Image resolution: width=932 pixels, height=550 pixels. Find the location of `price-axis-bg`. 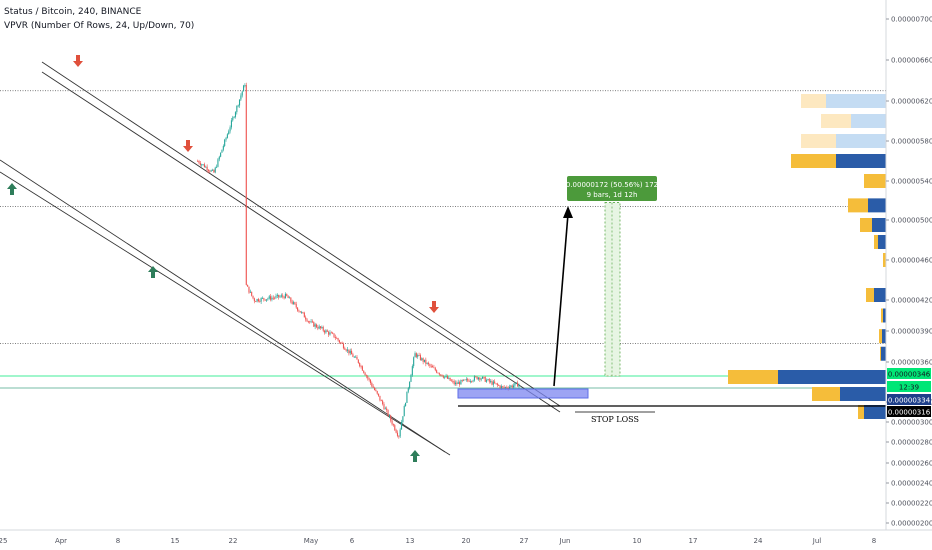

price-axis-bg is located at coordinates (909, 275).